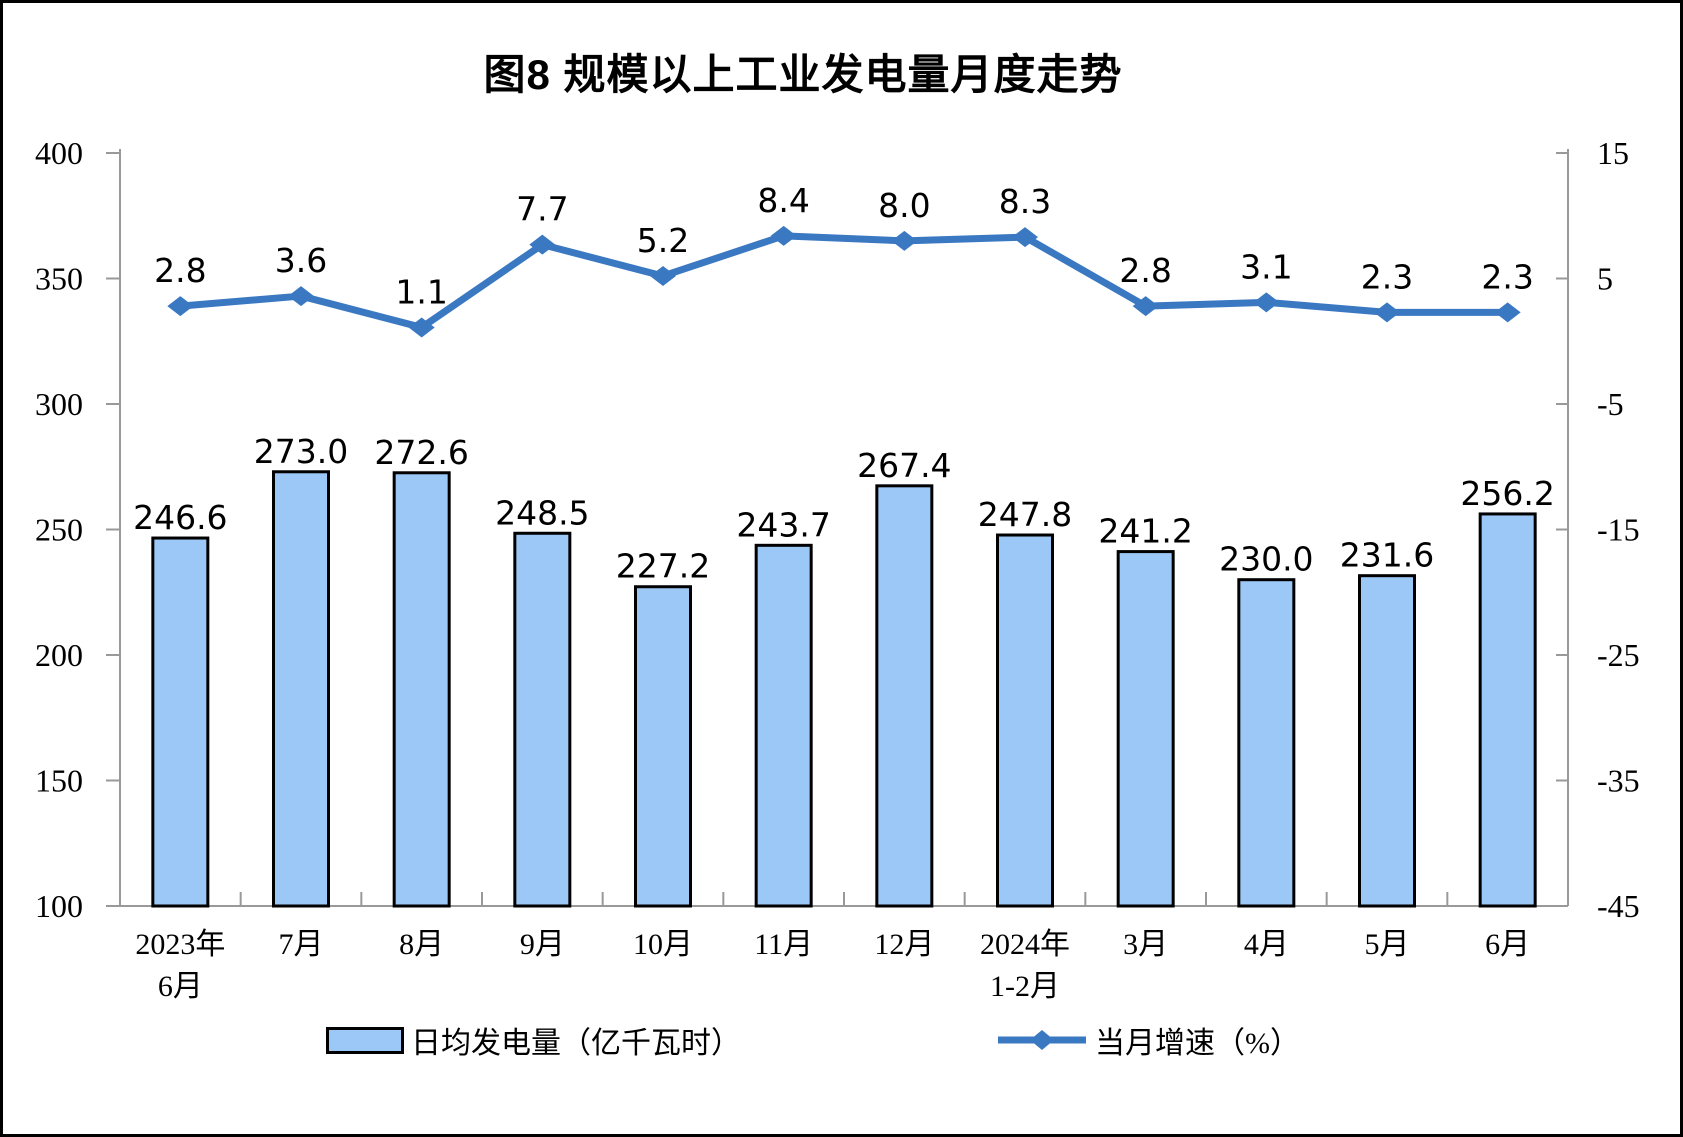  What do you see at coordinates (1025, 201) in the screenshot?
I see `line-value-label-7: 8.3` at bounding box center [1025, 201].